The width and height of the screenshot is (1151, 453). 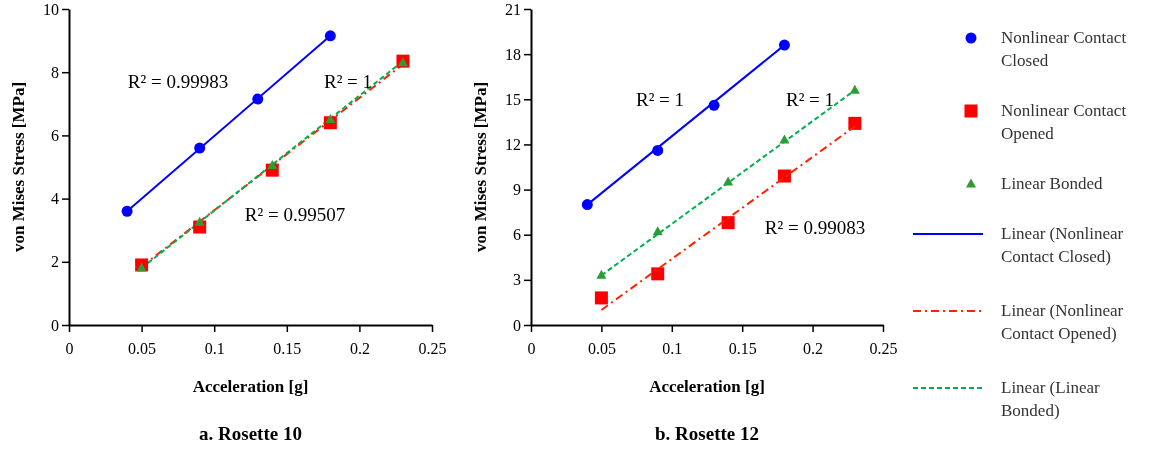 What do you see at coordinates (513, 99) in the screenshot?
I see `y-tick-label: 15` at bounding box center [513, 99].